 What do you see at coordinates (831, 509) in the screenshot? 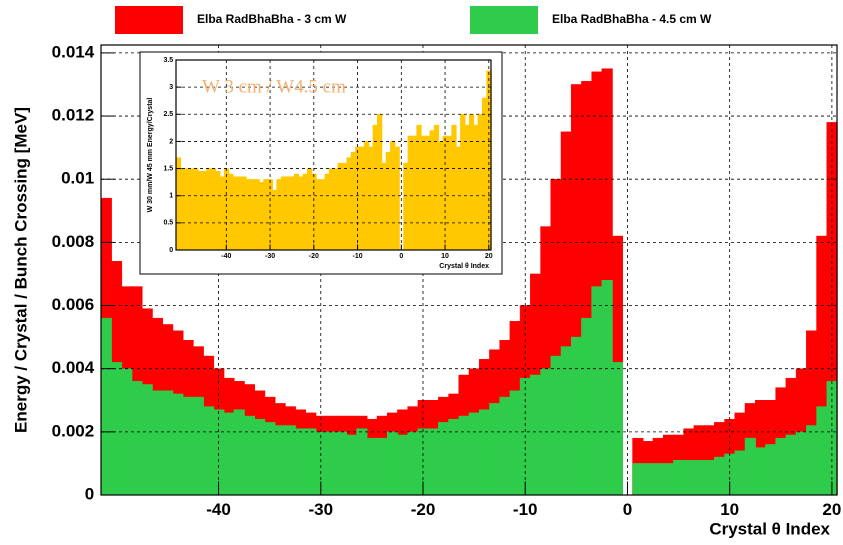
I see `x-tick-label: 20` at bounding box center [831, 509].